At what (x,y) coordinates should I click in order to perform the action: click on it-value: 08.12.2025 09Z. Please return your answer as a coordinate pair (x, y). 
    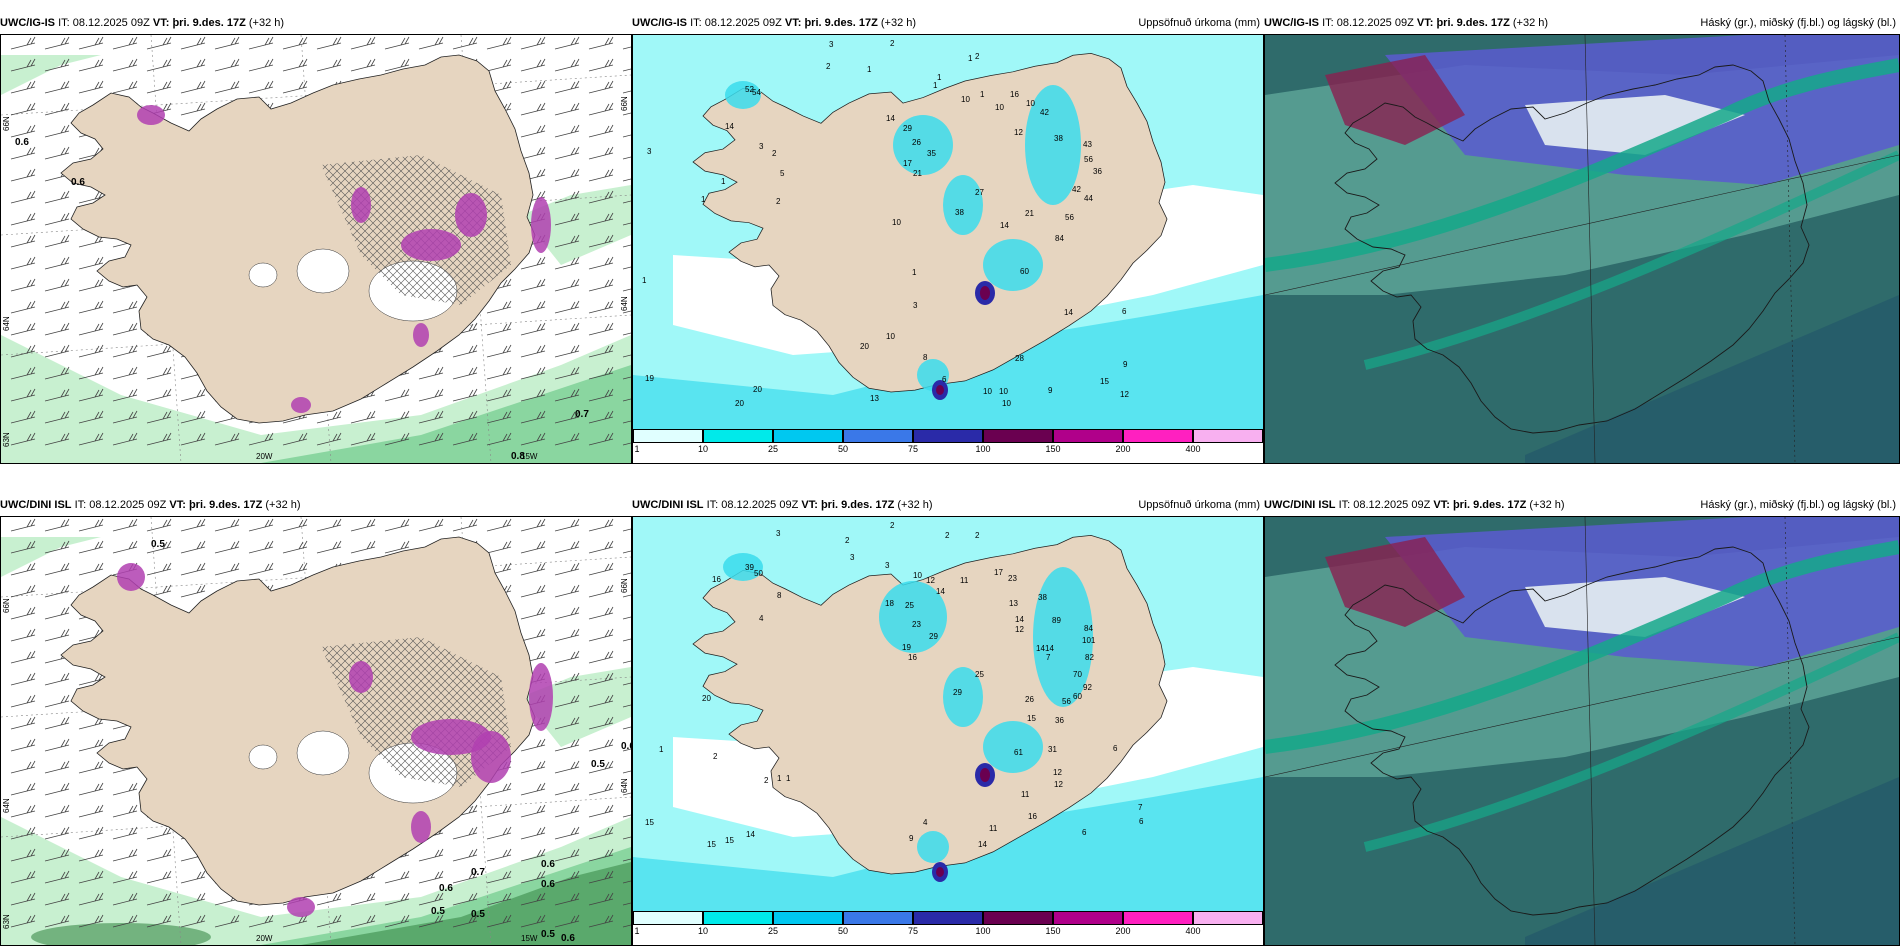
    Looking at the image, I should click on (128, 505).